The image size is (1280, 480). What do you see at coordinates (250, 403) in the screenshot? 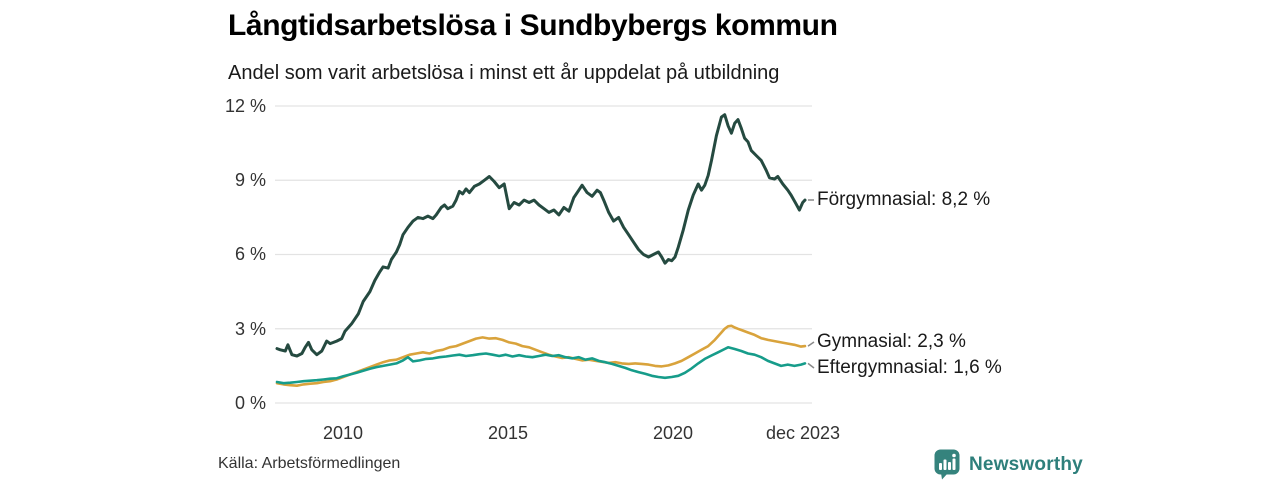
I see `y-axis-tick-0: 0 %` at bounding box center [250, 403].